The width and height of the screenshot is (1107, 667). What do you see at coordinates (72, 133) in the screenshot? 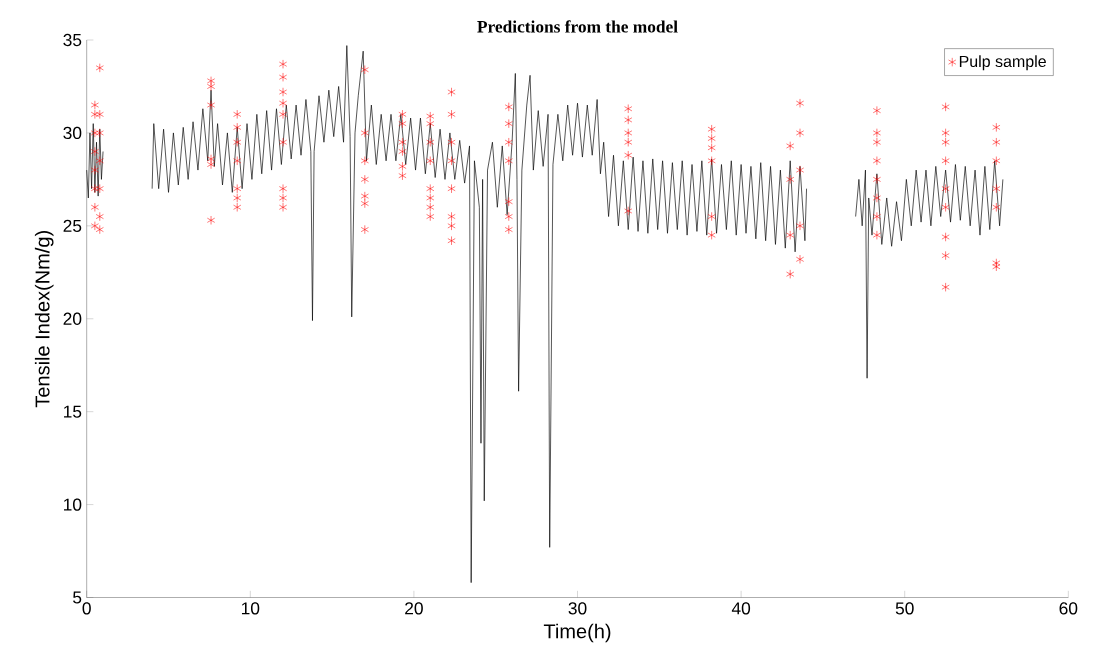
I see `y-tick-label: 30` at bounding box center [72, 133].